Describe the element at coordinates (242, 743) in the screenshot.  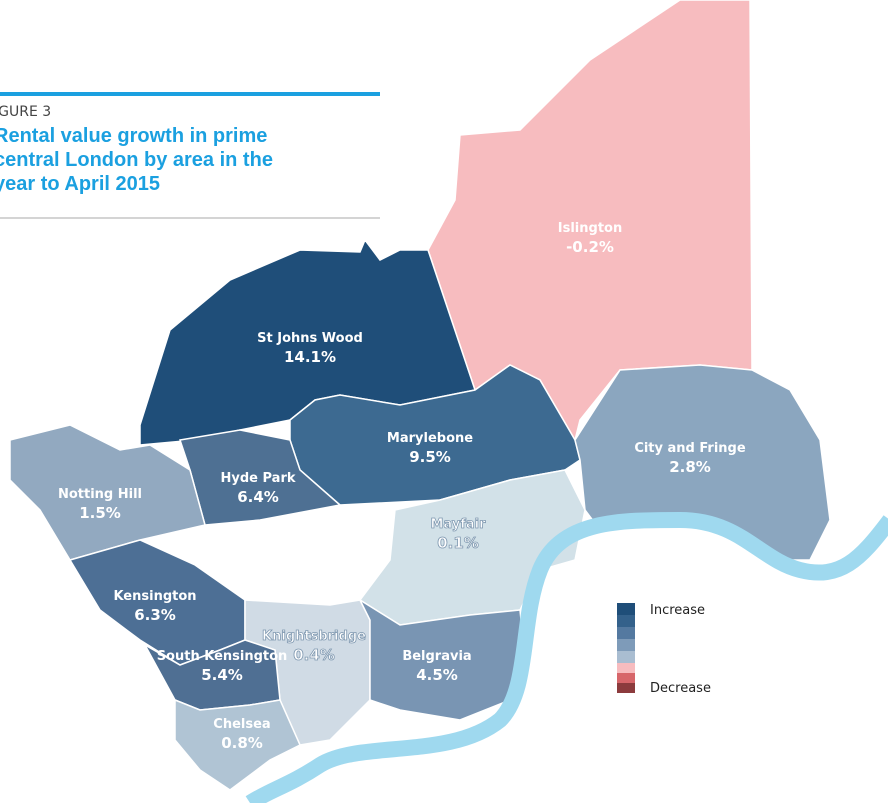
I see `region-value: 0.8%` at that location.